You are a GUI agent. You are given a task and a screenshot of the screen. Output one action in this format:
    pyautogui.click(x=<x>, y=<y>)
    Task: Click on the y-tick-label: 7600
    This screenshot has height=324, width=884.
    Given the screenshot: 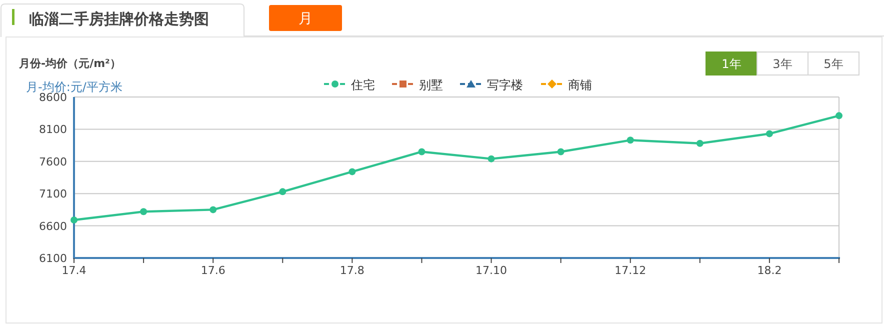 What is the action you would take?
    pyautogui.click(x=53, y=161)
    